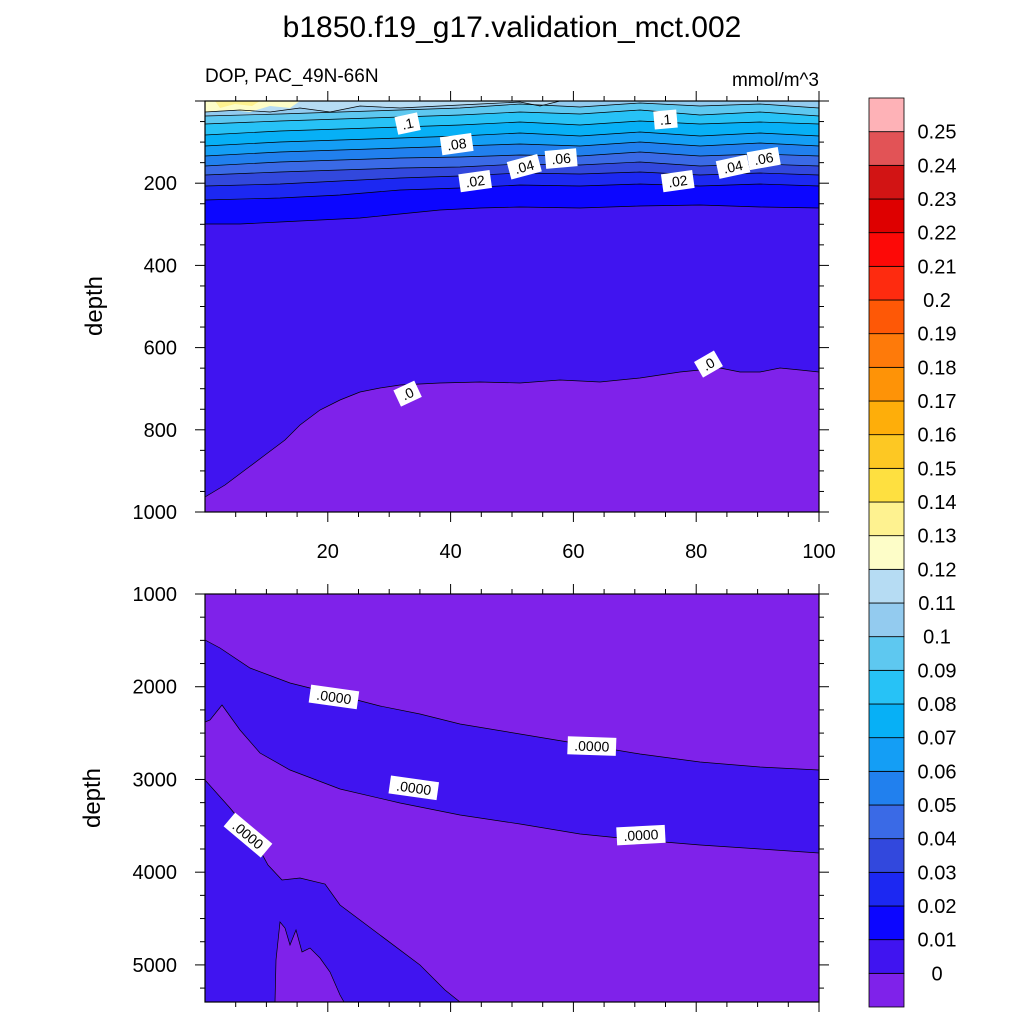  I want to click on colorbar-label: 0.08, so click(937, 705).